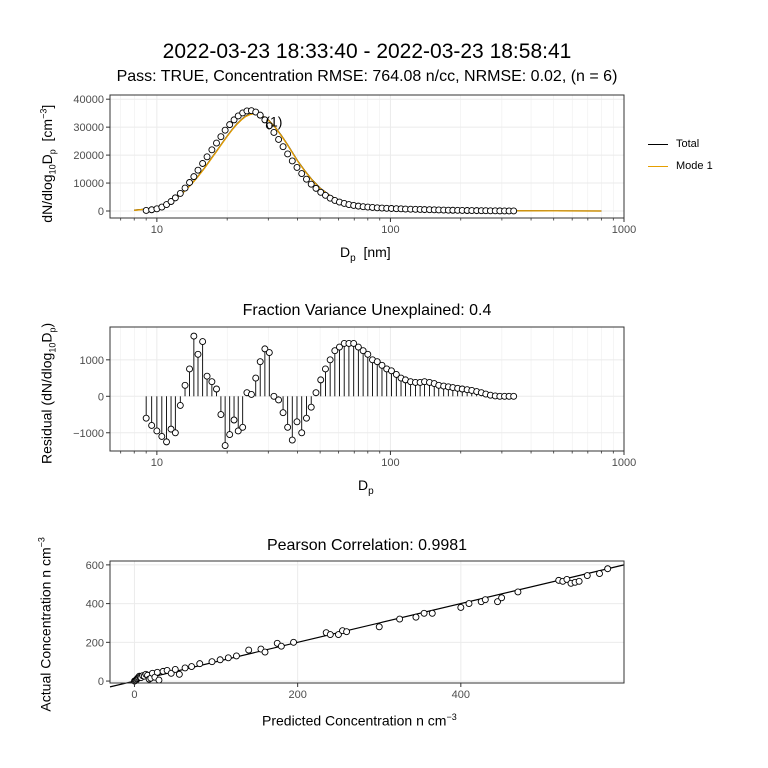 This screenshot has height=768, width=768. I want to click on legend-label-mode1: Mode 1, so click(694, 166).